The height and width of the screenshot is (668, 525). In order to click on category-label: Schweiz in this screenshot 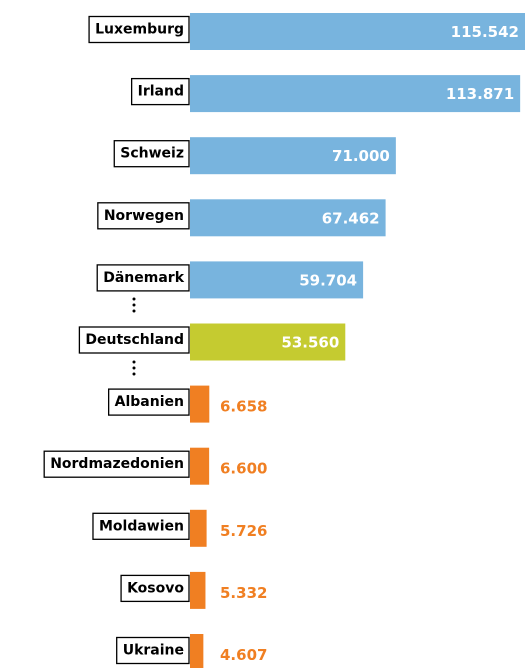, I will do `click(151, 154)`.